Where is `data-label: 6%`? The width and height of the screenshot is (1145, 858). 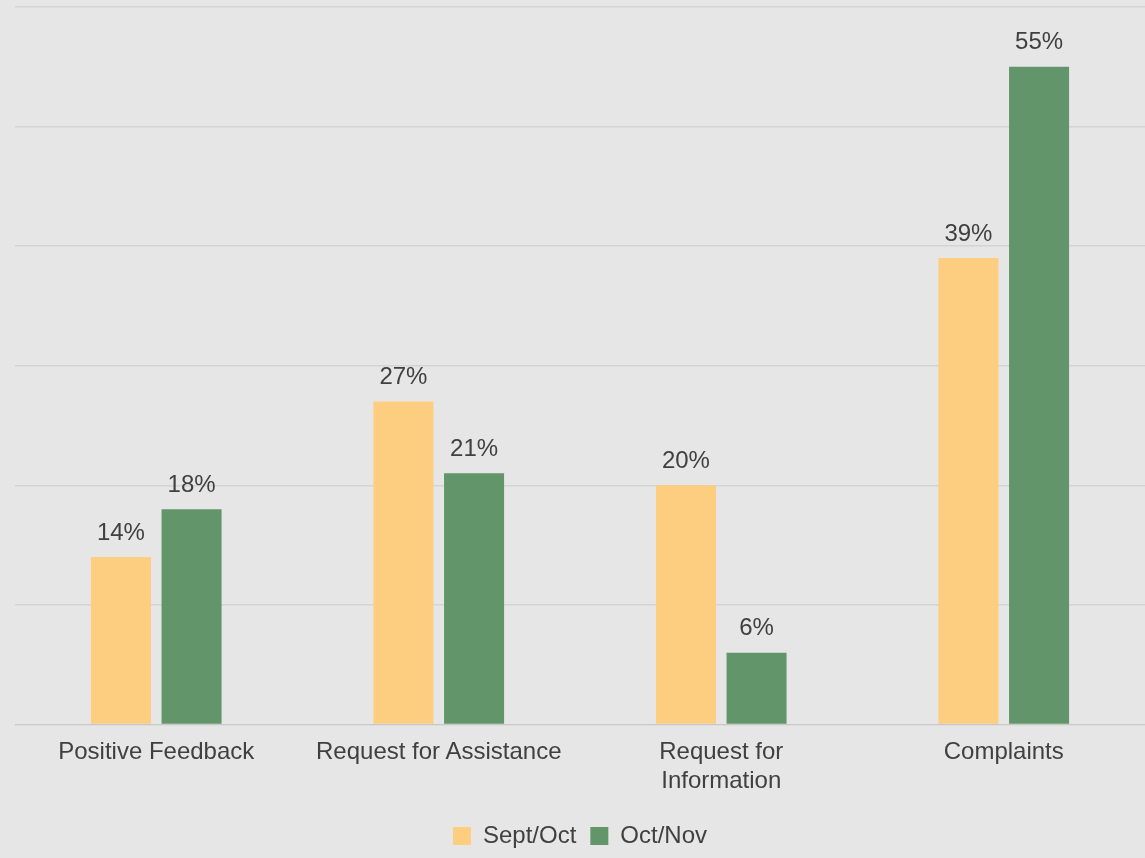 data-label: 6% is located at coordinates (756, 627).